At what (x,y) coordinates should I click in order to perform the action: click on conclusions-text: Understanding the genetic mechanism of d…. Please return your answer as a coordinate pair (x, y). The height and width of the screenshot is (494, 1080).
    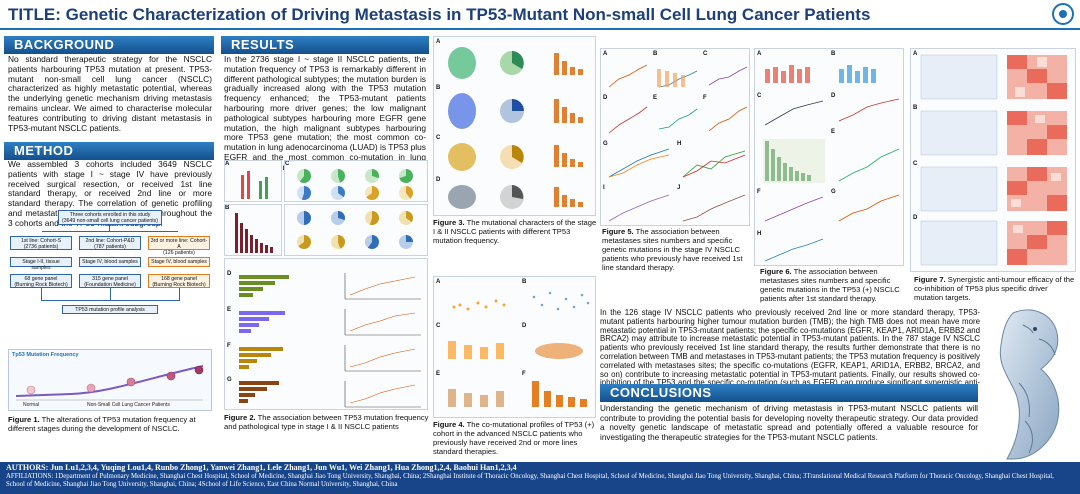
    Looking at the image, I should click on (789, 423).